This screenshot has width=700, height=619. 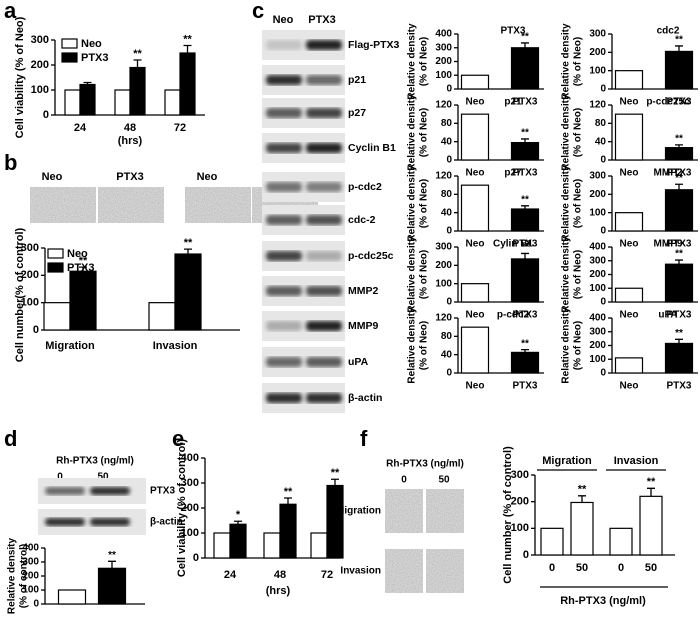 I want to click on blot-label: Flag-PTX3, so click(x=374, y=45).